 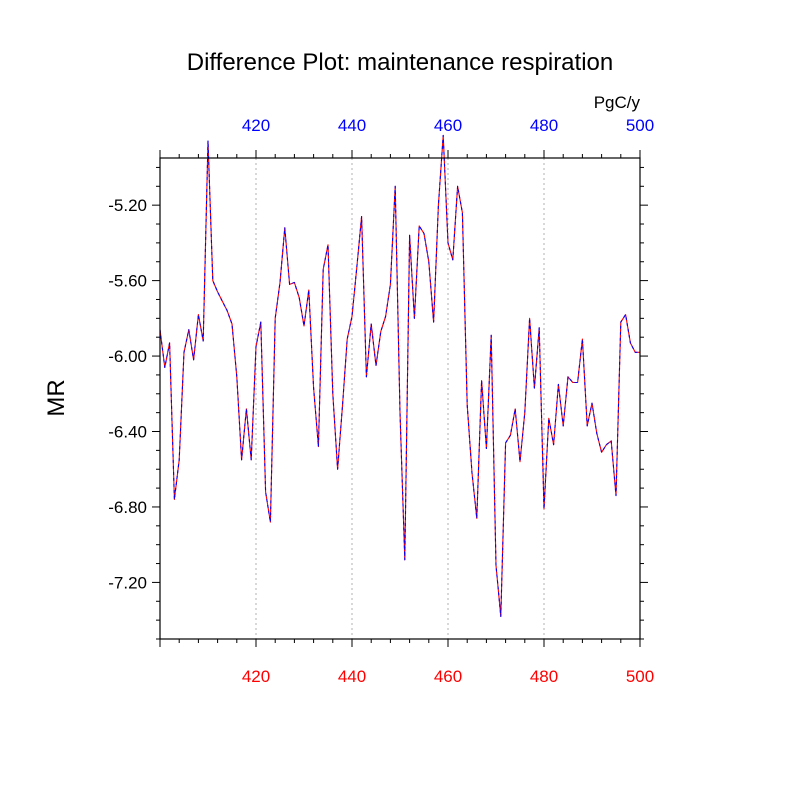 I want to click on y-tick-label: -6.00, so click(x=127, y=356).